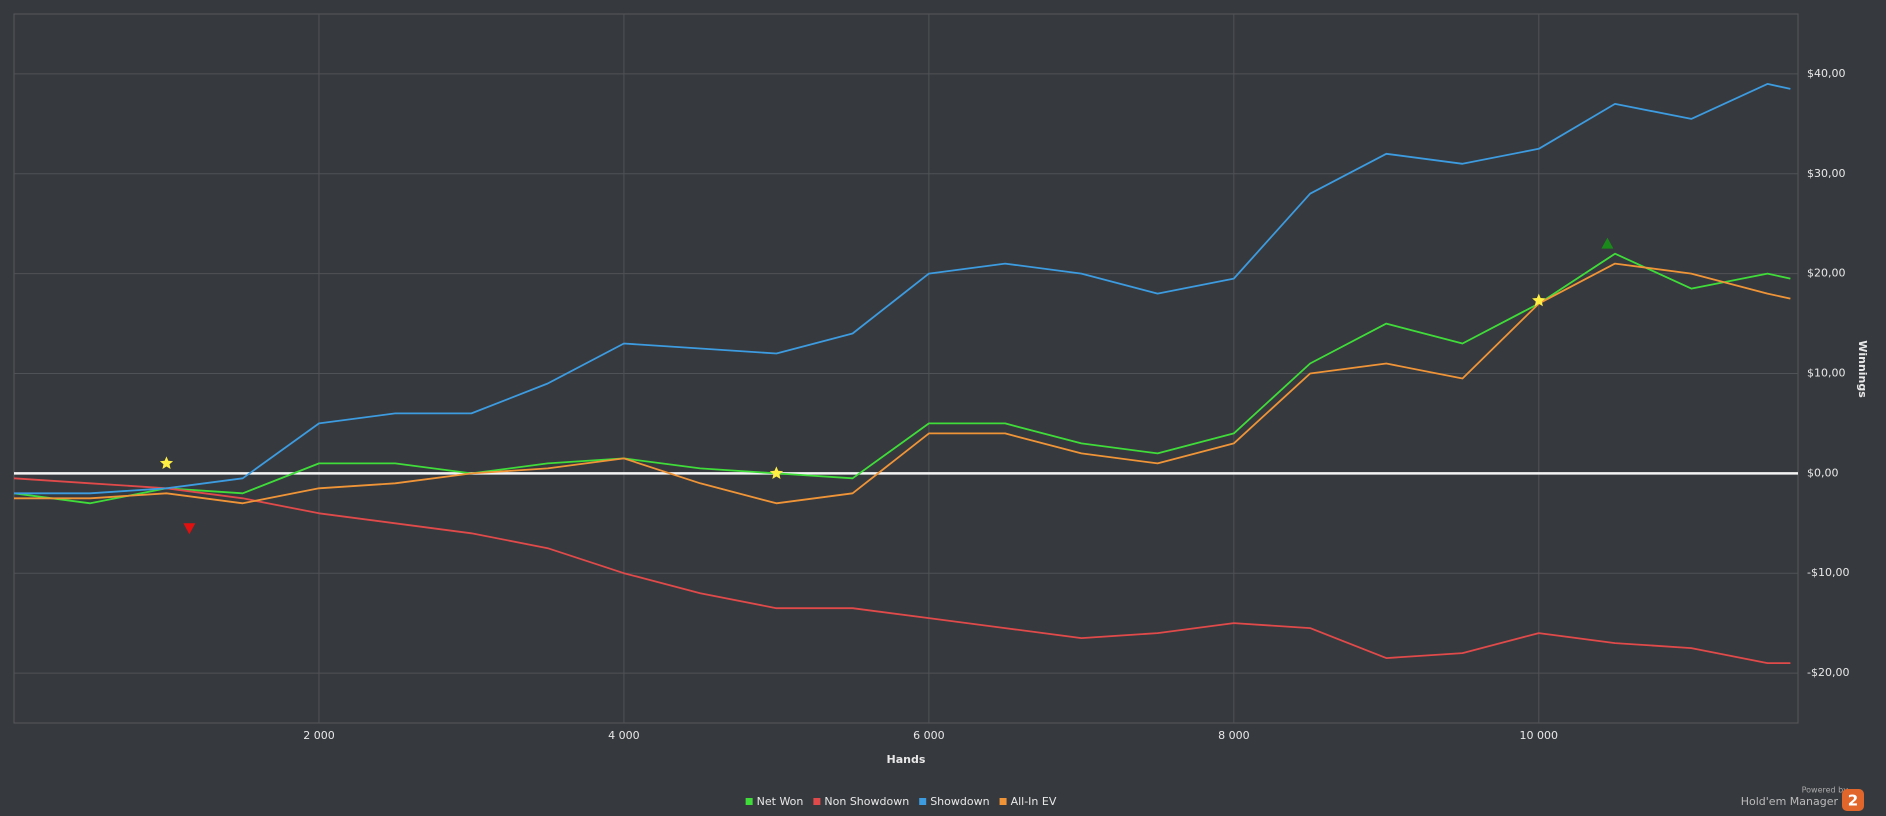 The image size is (1886, 816). What do you see at coordinates (1825, 790) in the screenshot?
I see `powered-by: Powered by` at bounding box center [1825, 790].